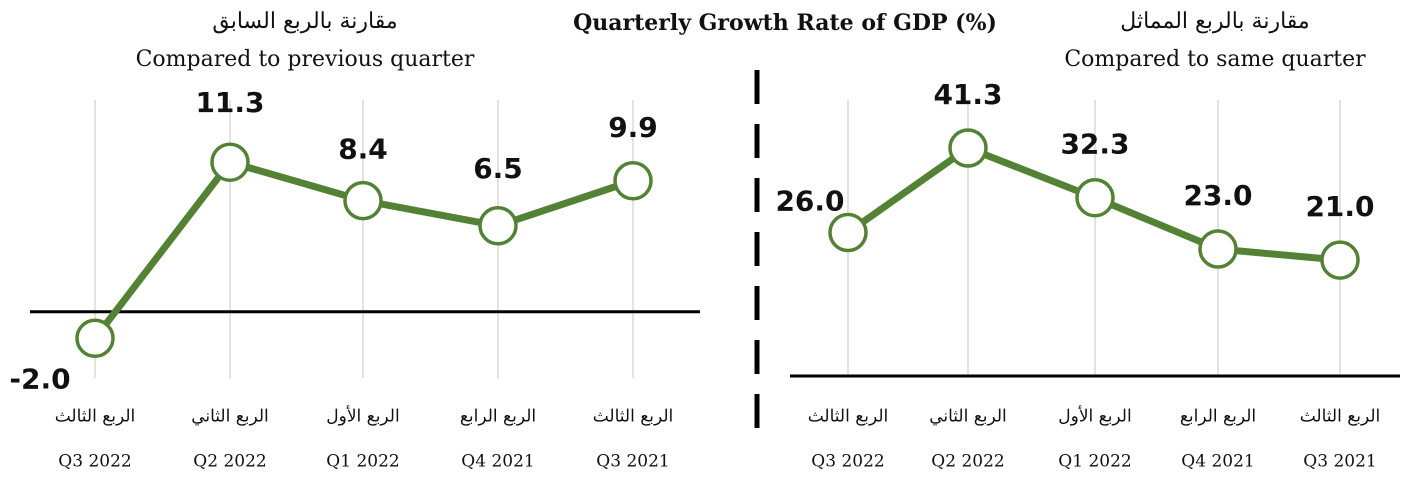 This screenshot has width=1407, height=480. What do you see at coordinates (304, 21) in the screenshot?
I see `subtitle-ar: مقارنة بالربع السابق` at bounding box center [304, 21].